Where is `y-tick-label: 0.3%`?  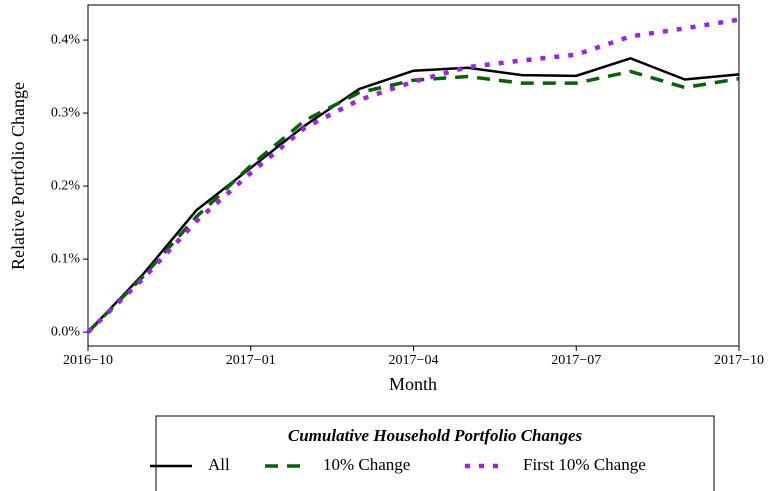
y-tick-label: 0.3% is located at coordinates (66, 112).